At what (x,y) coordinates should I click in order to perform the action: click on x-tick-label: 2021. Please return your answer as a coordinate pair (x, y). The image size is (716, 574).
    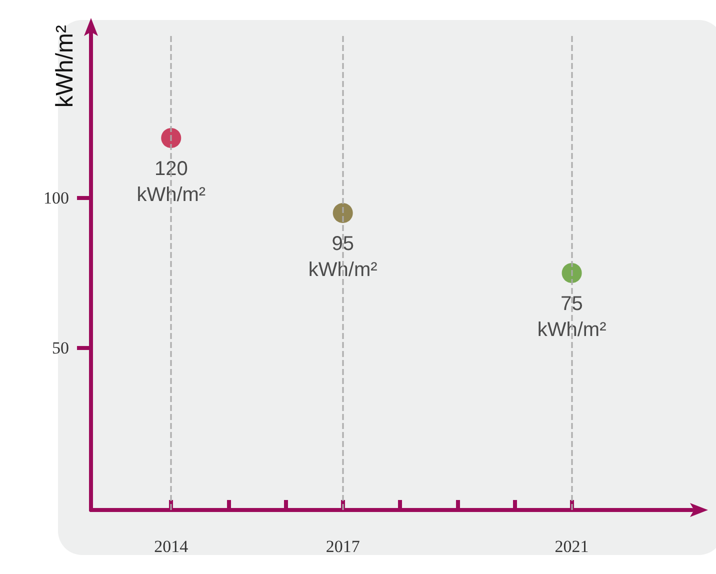
    Looking at the image, I should click on (571, 546).